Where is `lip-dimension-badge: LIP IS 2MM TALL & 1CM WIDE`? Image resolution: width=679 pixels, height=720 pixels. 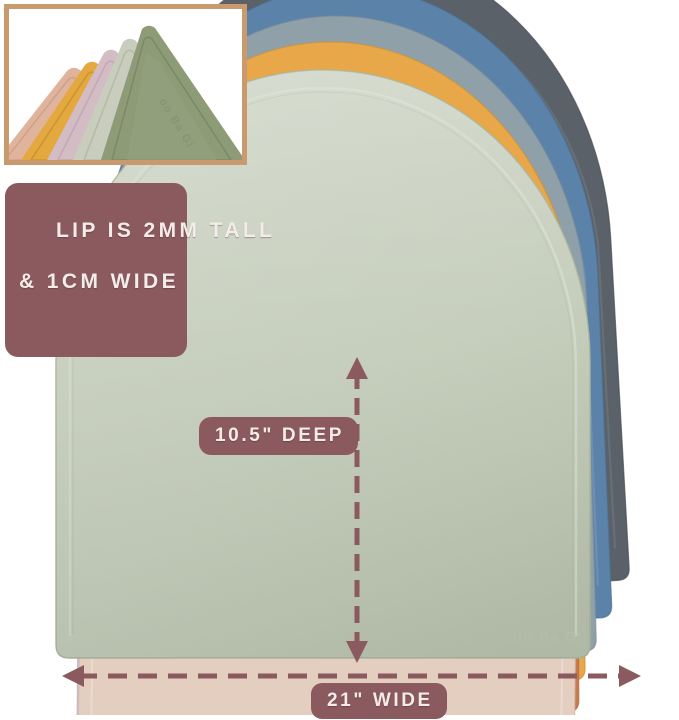 lip-dimension-badge: LIP IS 2MM TALL & 1CM WIDE is located at coordinates (138, 270).